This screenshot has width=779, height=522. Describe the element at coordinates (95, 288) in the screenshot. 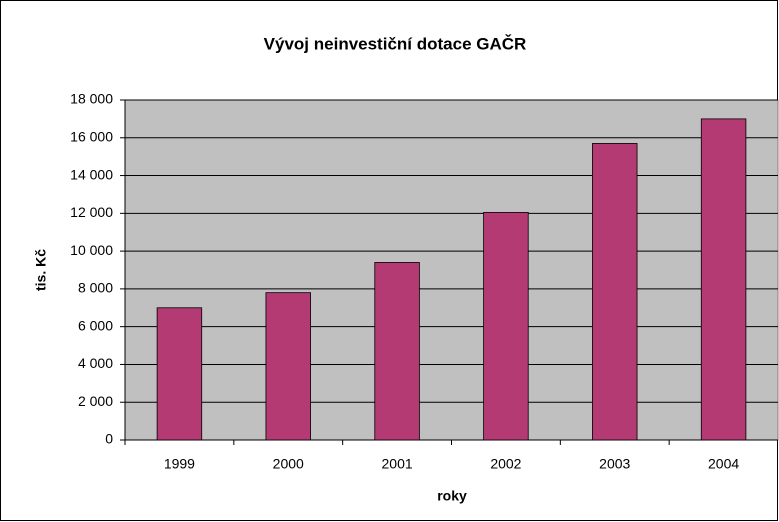

I see `y-tick-label: 8 000` at that location.